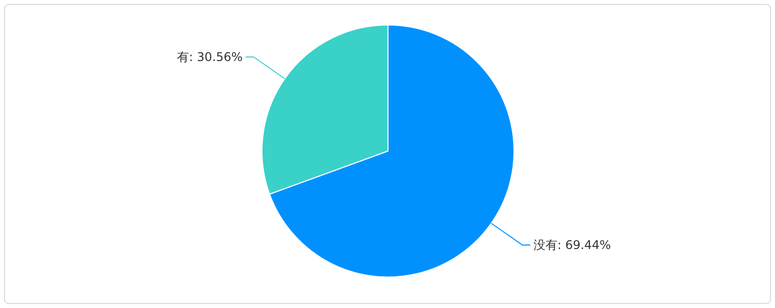 This screenshot has width=775, height=308. I want to click on data-label: : 30.56%, so click(216, 57).